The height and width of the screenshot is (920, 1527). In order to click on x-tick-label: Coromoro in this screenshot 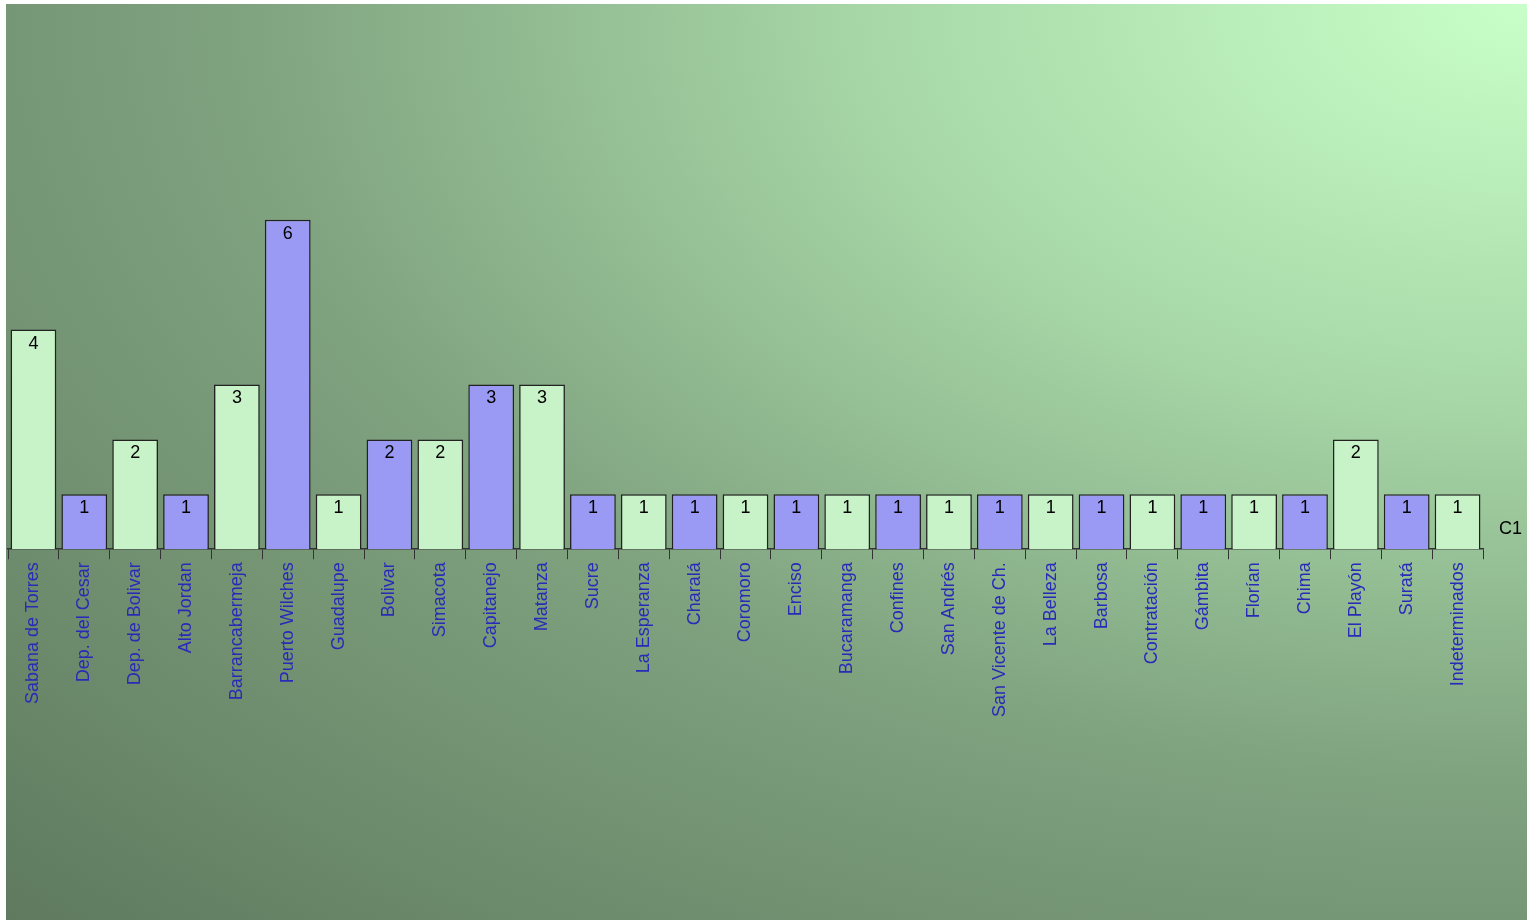, I will do `click(744, 602)`.